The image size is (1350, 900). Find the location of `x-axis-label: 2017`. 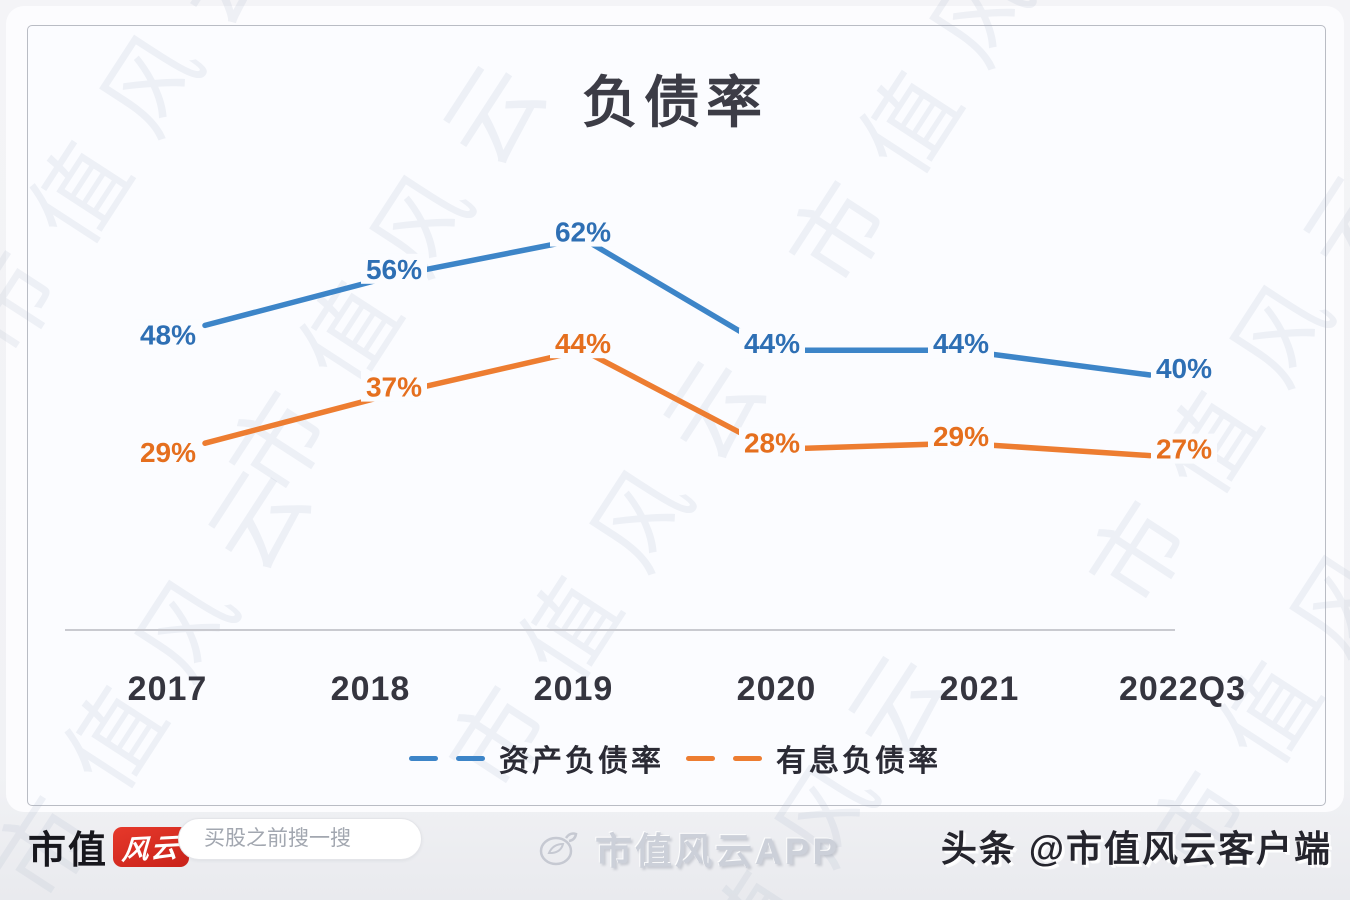

x-axis-label: 2017 is located at coordinates (167, 689).